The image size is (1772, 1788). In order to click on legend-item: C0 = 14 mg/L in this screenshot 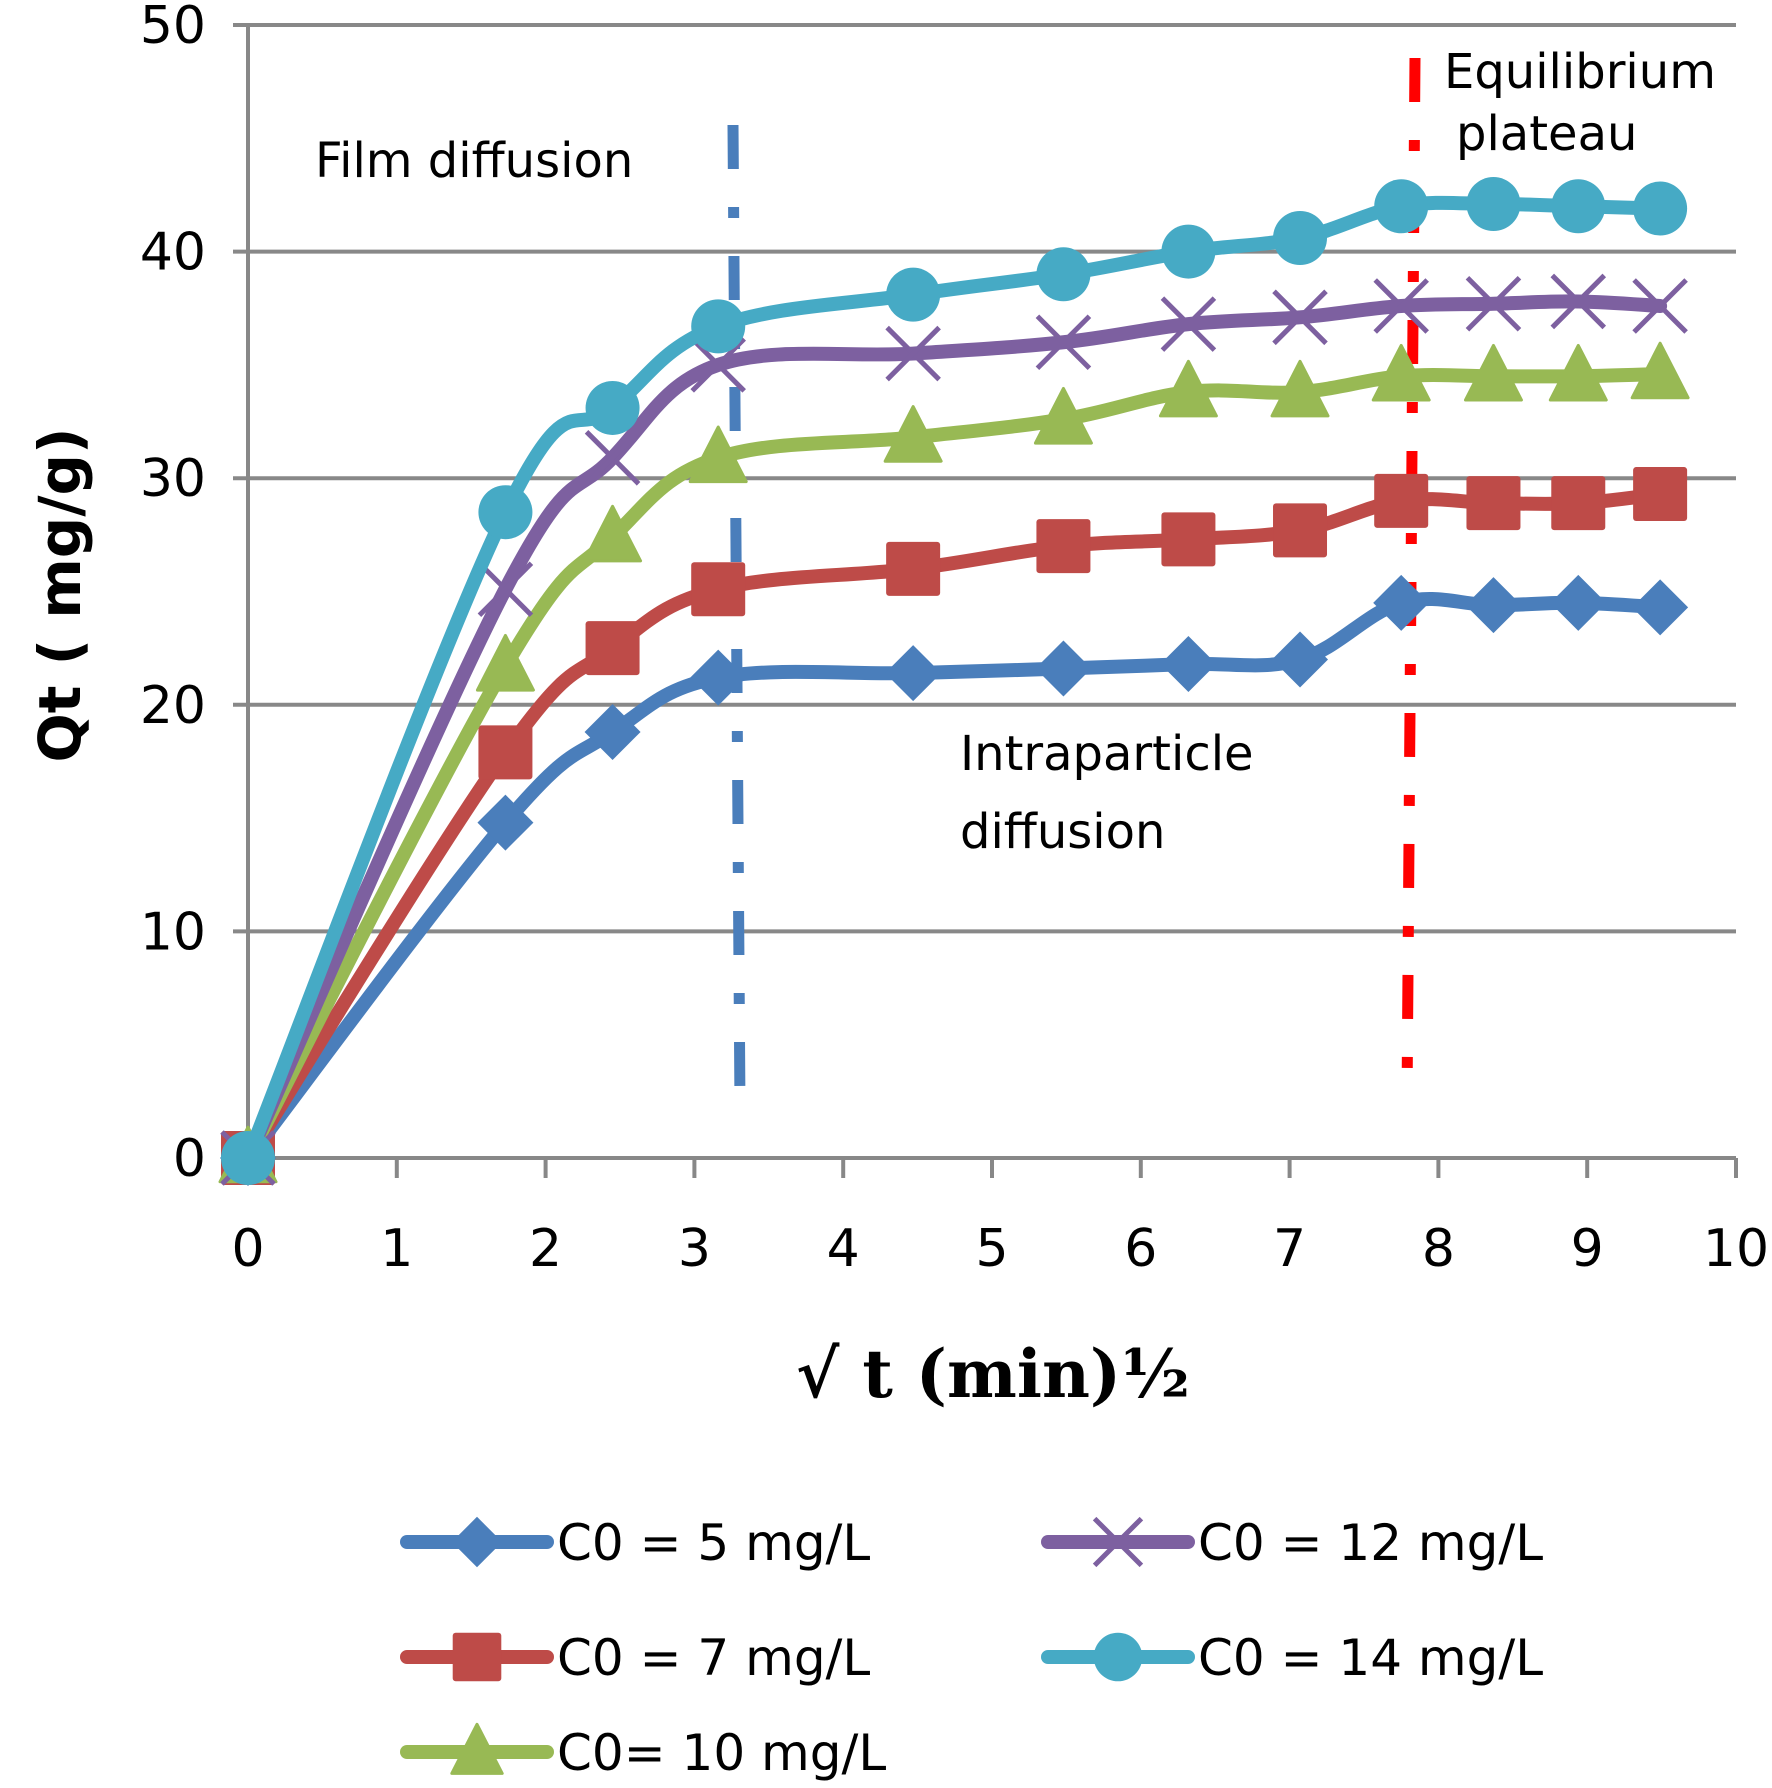, I will do `click(1292, 1658)`.